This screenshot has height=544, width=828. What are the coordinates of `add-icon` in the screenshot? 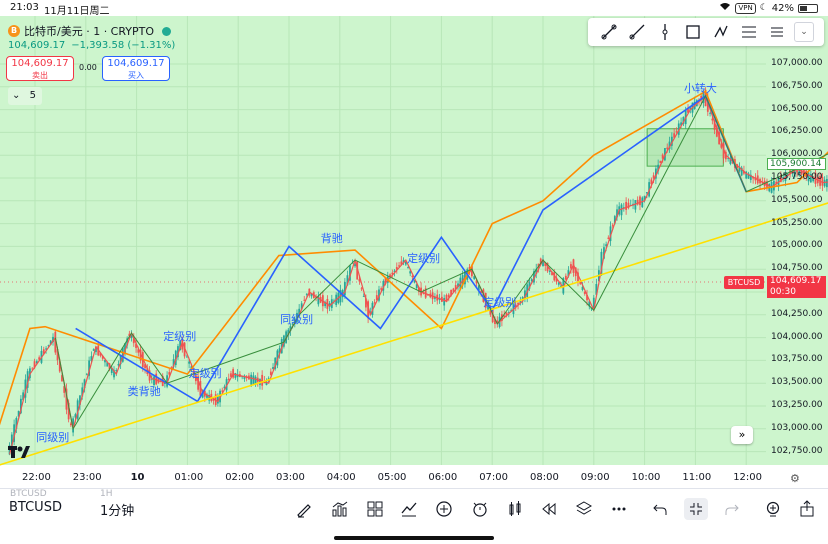 It's located at (444, 509).